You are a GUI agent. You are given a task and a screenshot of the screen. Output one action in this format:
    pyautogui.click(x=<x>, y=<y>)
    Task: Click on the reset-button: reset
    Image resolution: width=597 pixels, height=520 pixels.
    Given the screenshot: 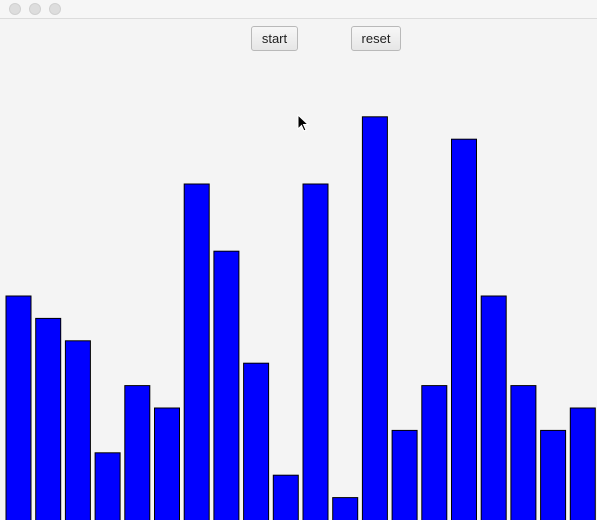 What is the action you would take?
    pyautogui.click(x=376, y=38)
    